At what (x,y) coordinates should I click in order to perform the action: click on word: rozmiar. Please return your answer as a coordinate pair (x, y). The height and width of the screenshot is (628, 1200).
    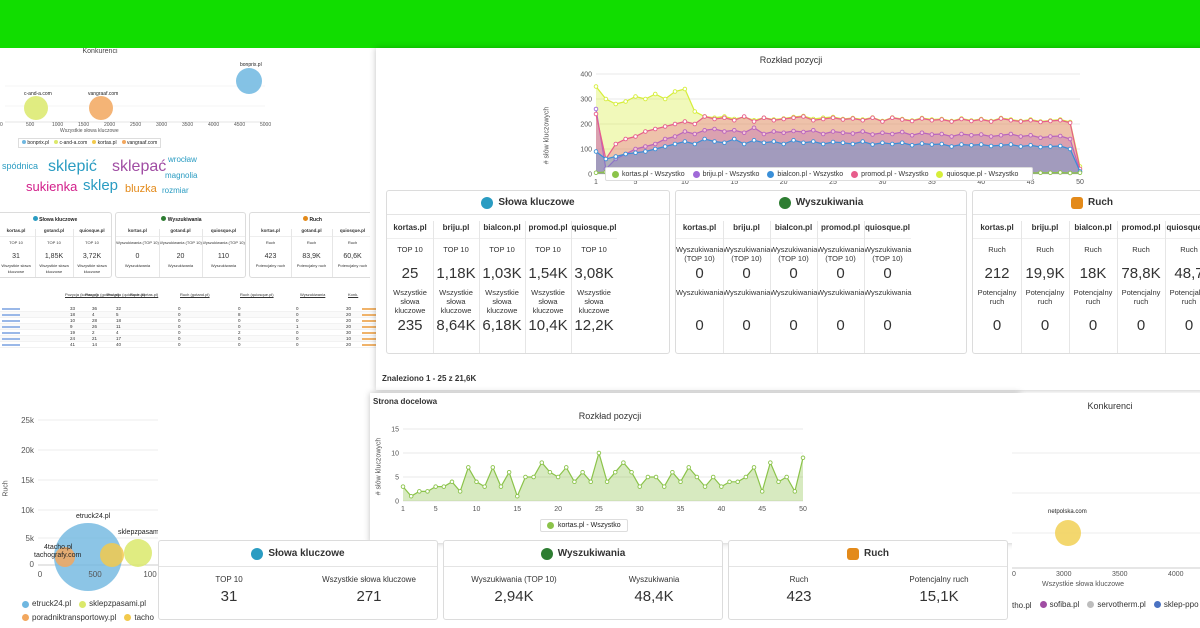
    Looking at the image, I should click on (175, 190).